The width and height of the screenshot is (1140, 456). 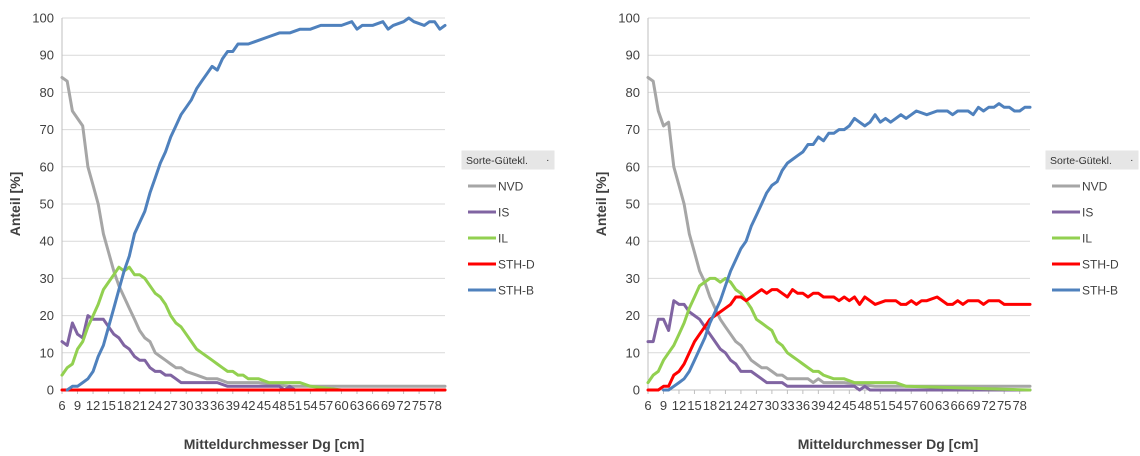 I want to click on x-tick-label: 18, so click(x=710, y=405).